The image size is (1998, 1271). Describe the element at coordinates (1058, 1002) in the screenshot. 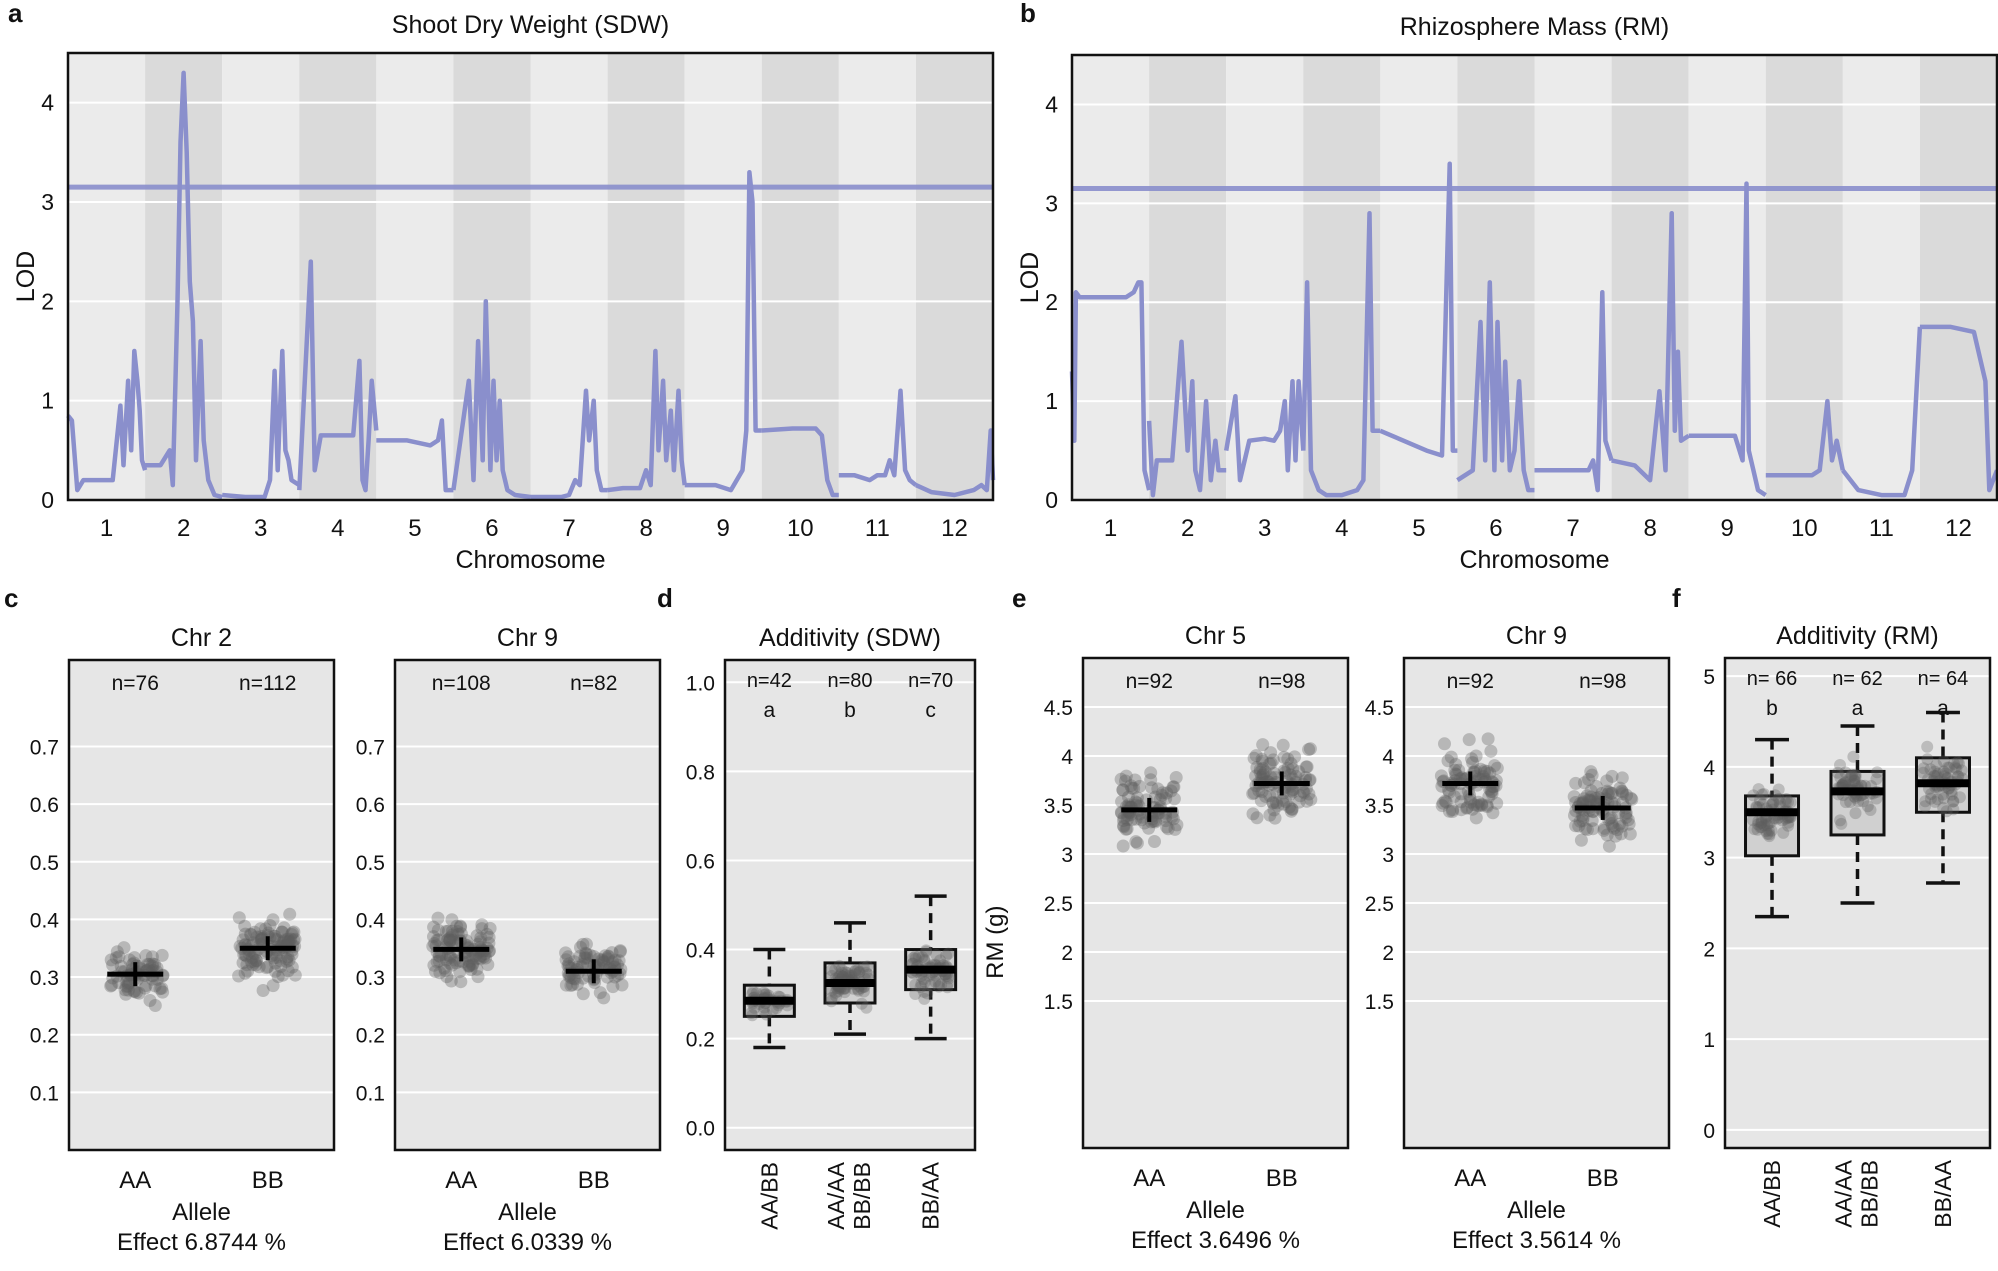

I see `y-tick-label: 1.5` at that location.